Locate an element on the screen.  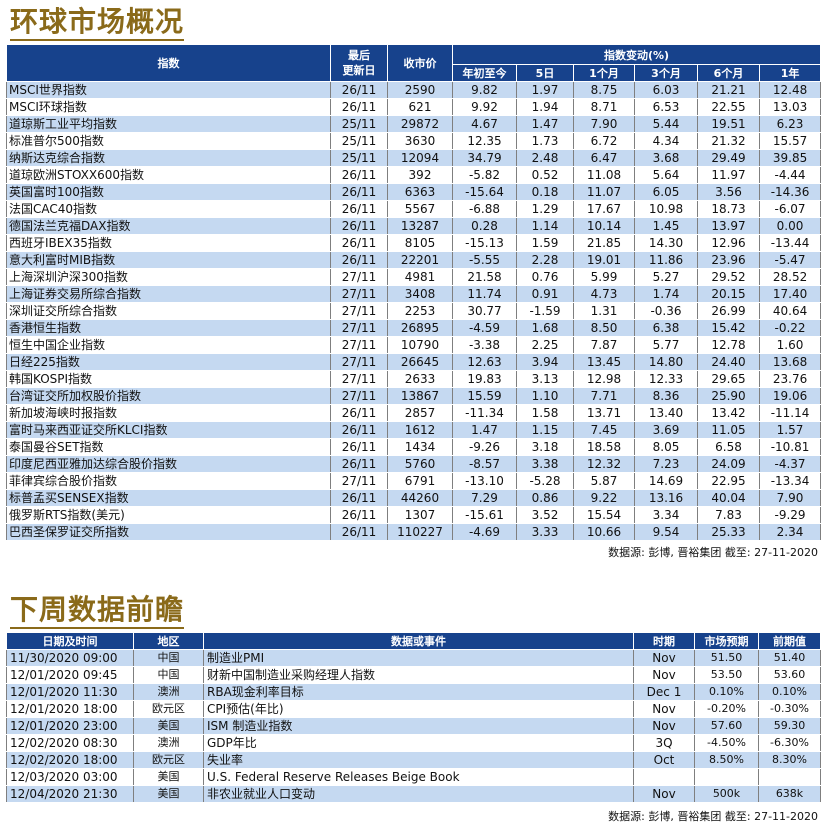
change-1m-cell: 19.01 is located at coordinates (604, 260).